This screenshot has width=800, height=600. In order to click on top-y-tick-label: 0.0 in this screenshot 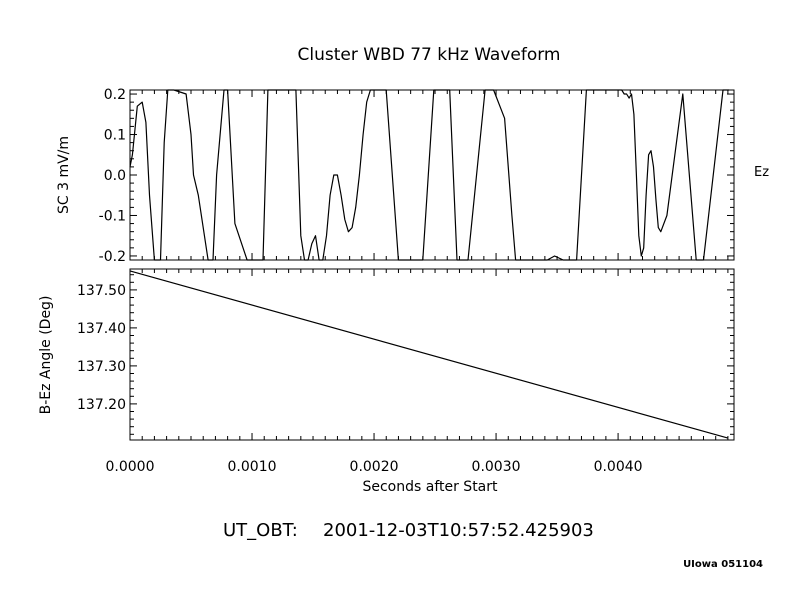, I will do `click(115, 176)`.